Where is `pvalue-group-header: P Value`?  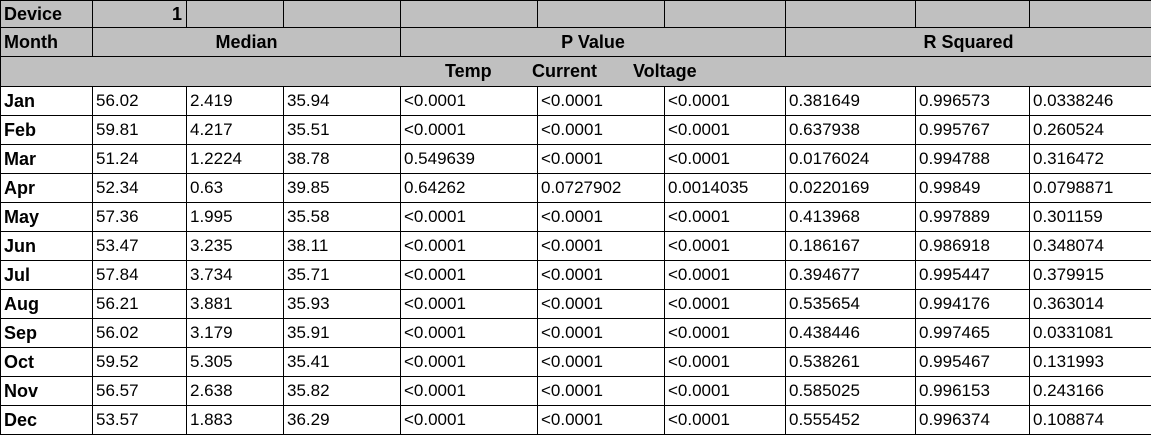
pvalue-group-header: P Value is located at coordinates (593, 42).